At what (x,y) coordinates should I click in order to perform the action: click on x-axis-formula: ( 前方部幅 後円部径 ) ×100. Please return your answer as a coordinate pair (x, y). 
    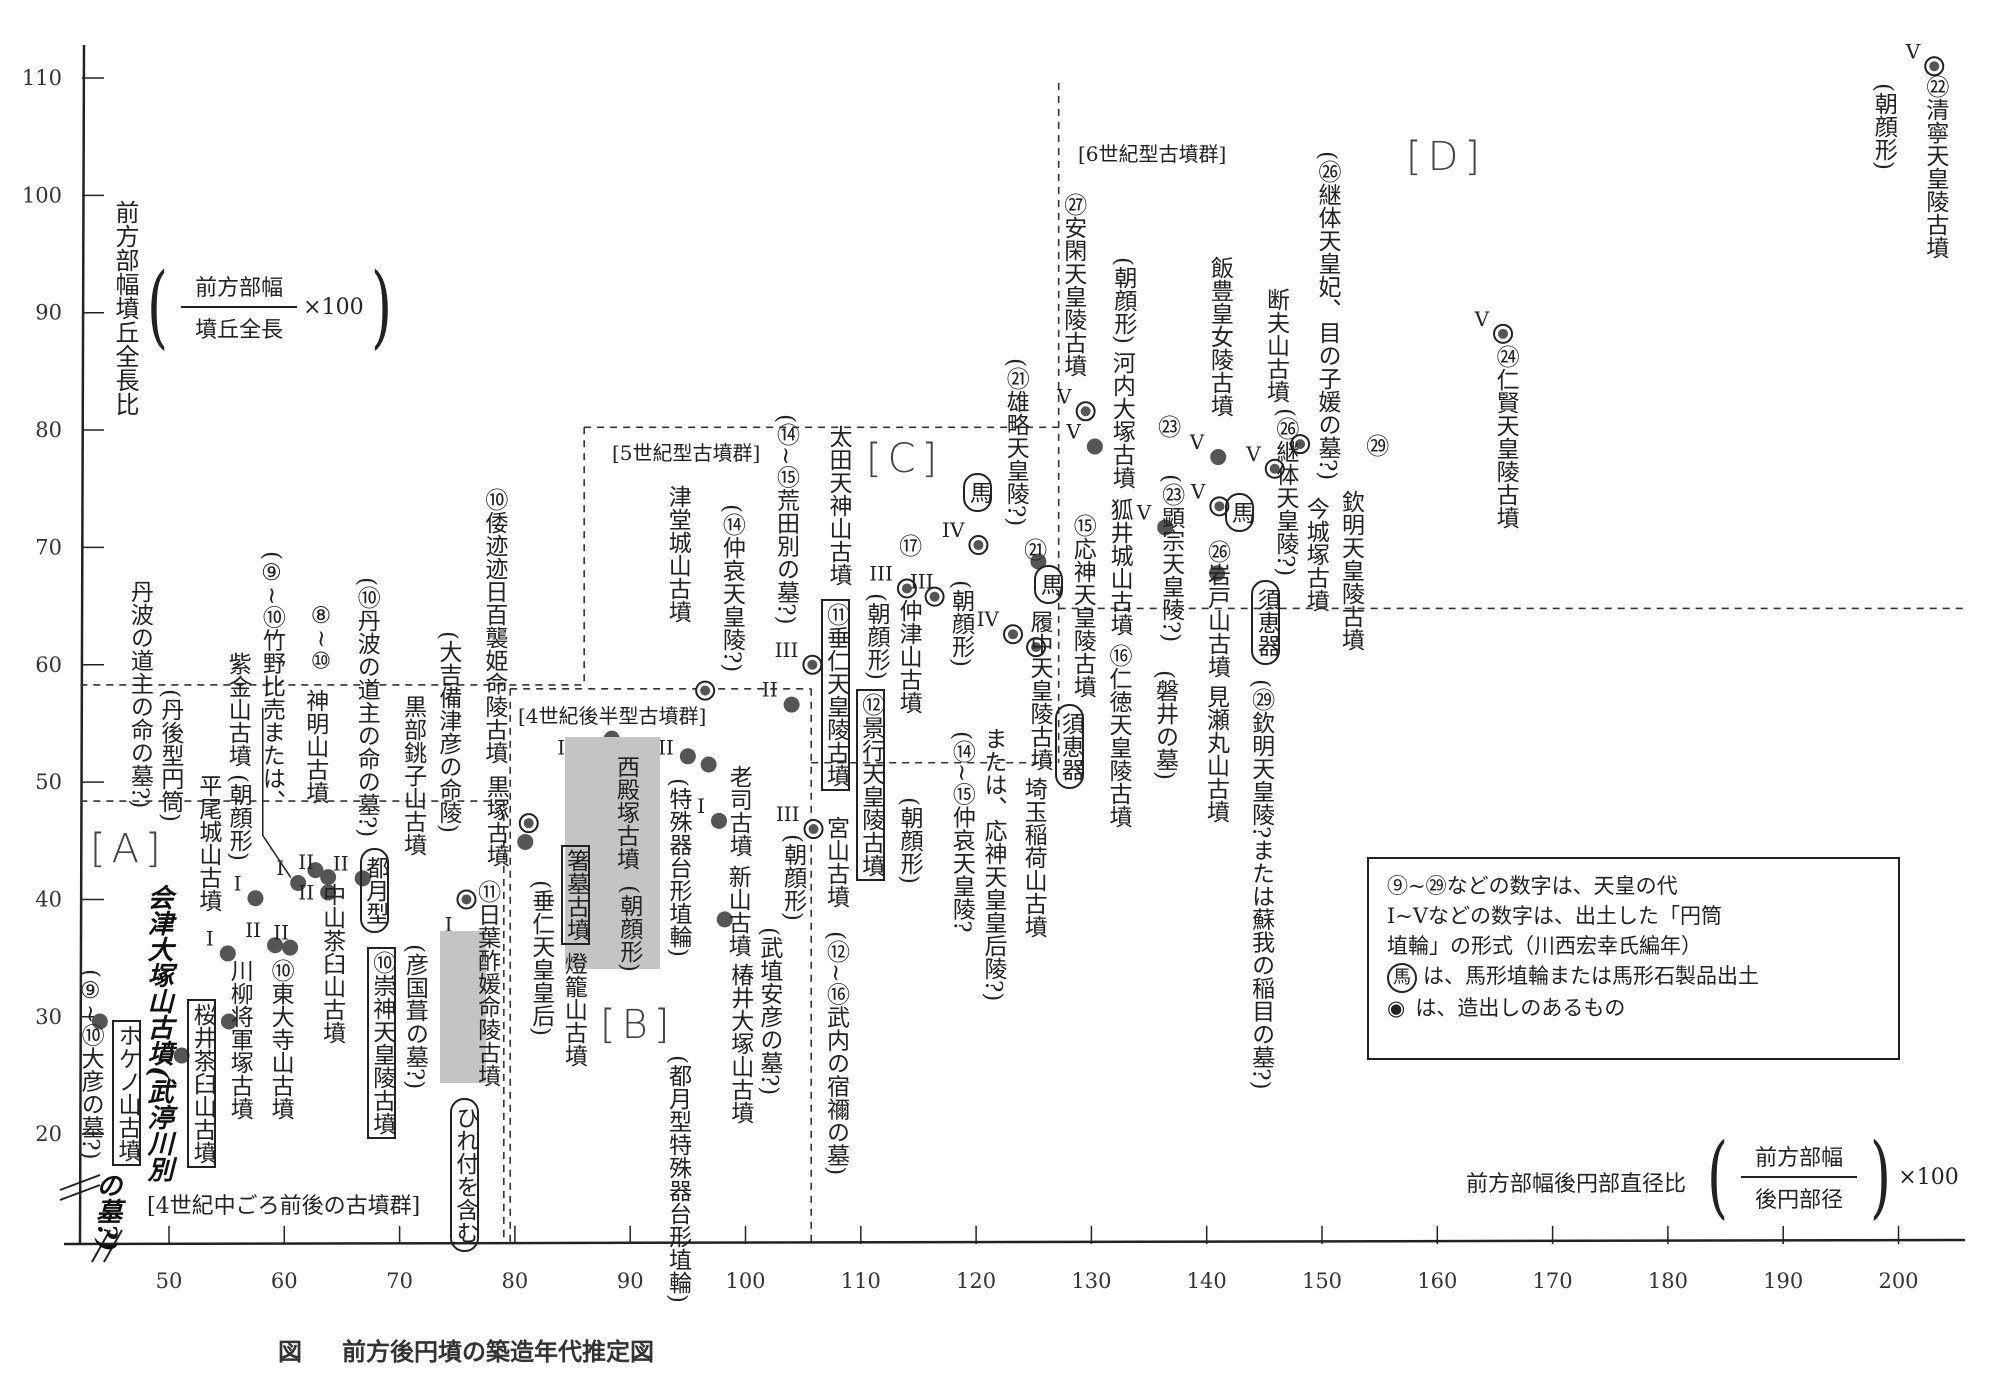
    Looking at the image, I should click on (1829, 1177).